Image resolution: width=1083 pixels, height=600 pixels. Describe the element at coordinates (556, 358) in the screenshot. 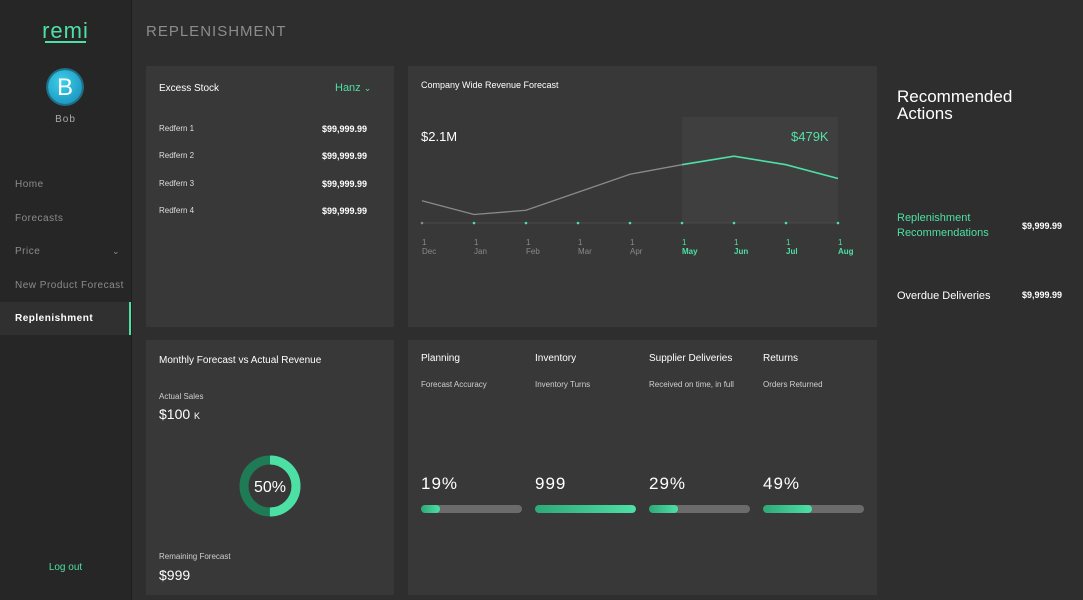

I see `kpi-title: Inventory` at that location.